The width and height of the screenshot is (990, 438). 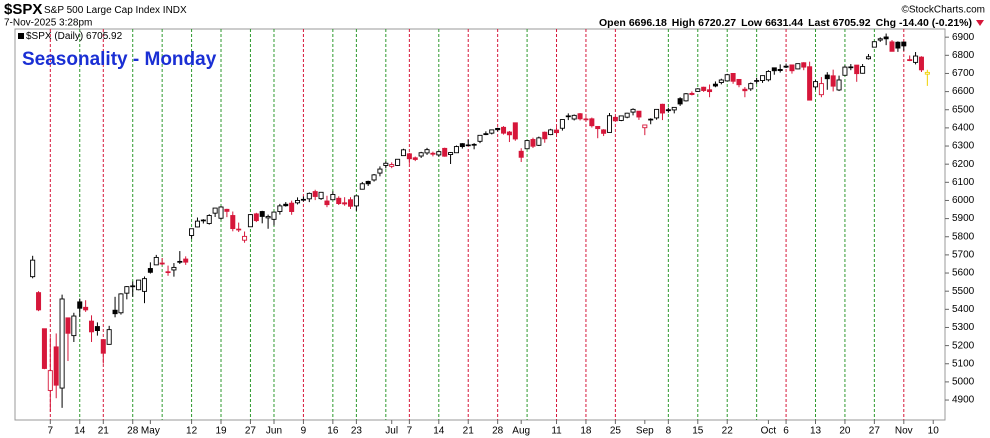 What do you see at coordinates (963, 255) in the screenshot?
I see `y-tick-label: 5700` at bounding box center [963, 255].